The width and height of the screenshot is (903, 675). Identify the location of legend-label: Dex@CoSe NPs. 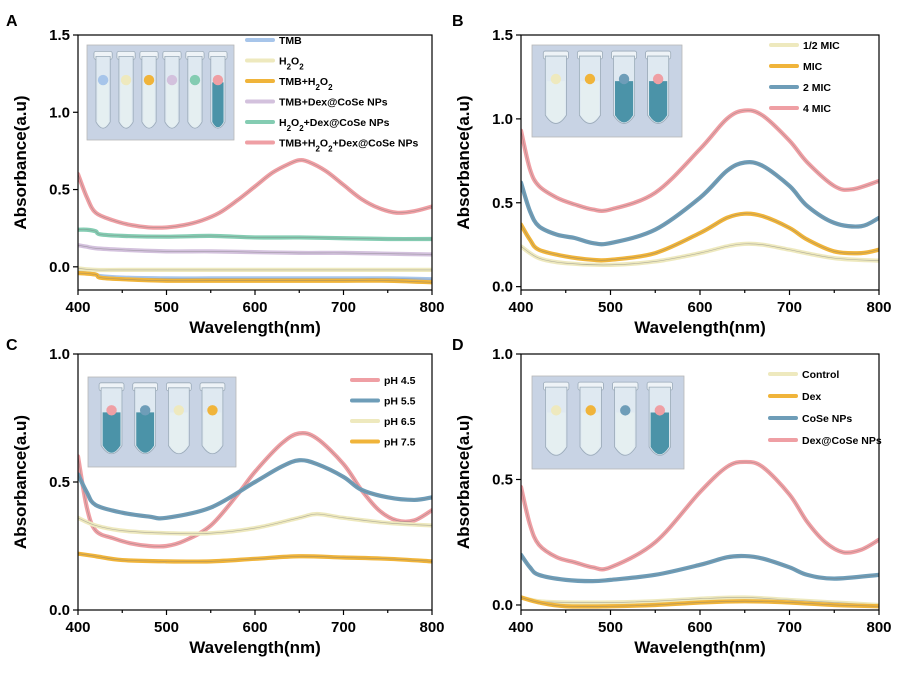
(842, 441).